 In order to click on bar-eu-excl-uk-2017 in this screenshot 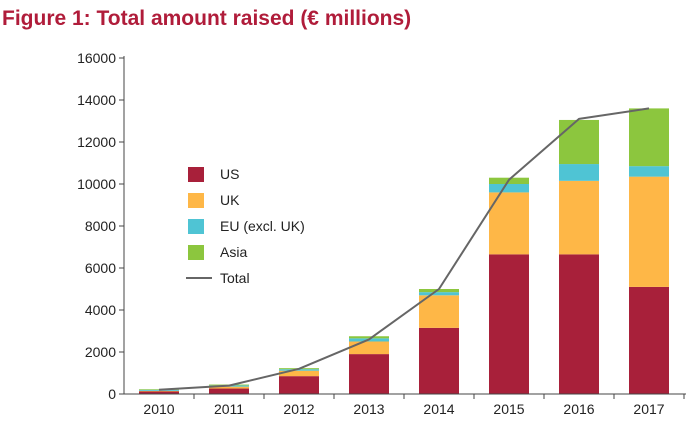, I will do `click(649, 171)`.